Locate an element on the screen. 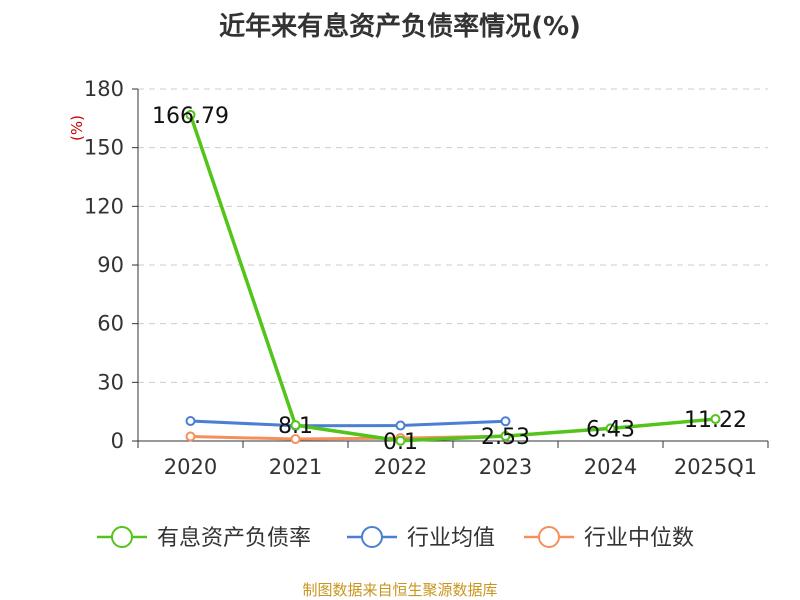 The width and height of the screenshot is (800, 600). x-tick-label: 2021 is located at coordinates (295, 467).